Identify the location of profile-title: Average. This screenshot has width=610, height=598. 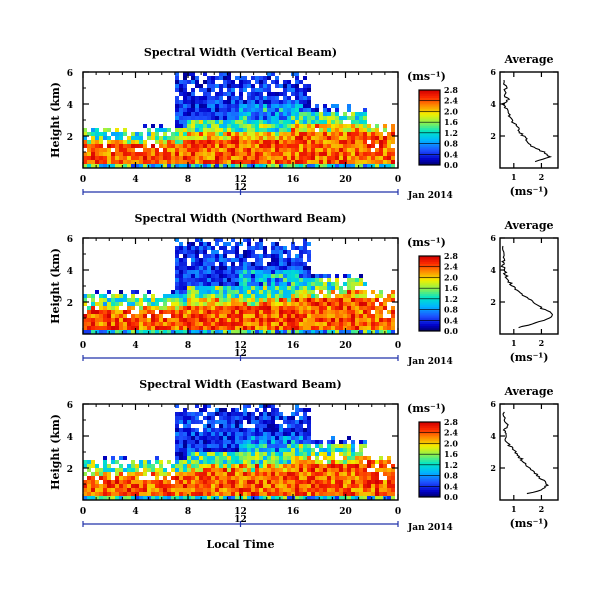
(528, 59).